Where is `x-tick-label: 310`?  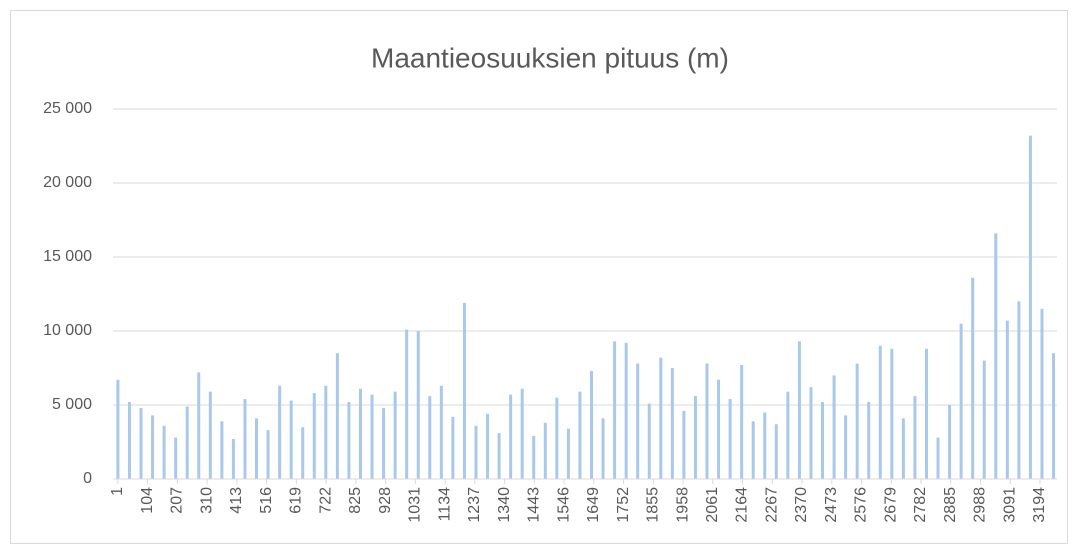
x-tick-label: 310 is located at coordinates (206, 500).